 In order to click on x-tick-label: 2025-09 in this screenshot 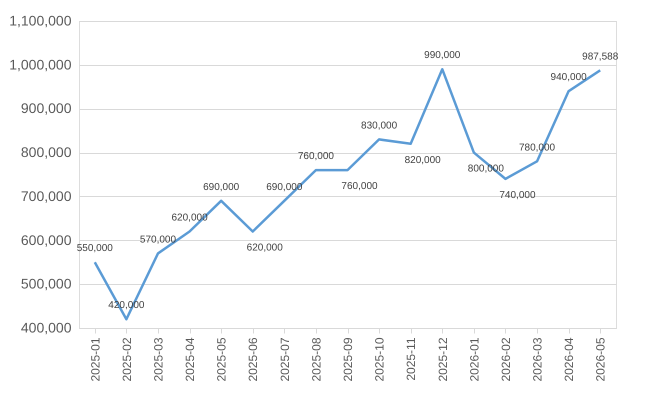, I will do `click(348, 359)`.